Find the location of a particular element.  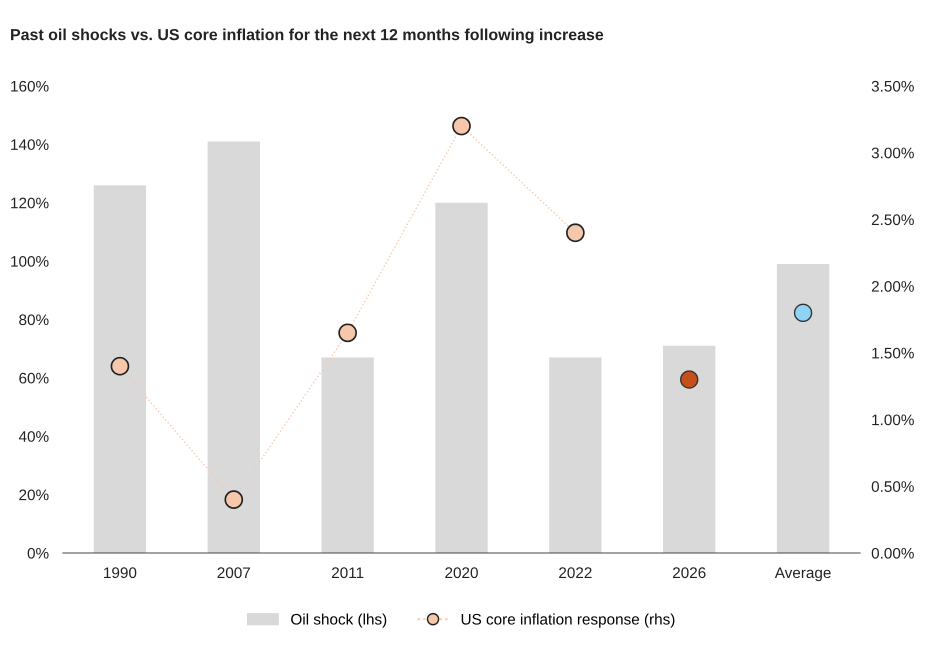

legend-label: US core inflation response (rhs) is located at coordinates (568, 620).